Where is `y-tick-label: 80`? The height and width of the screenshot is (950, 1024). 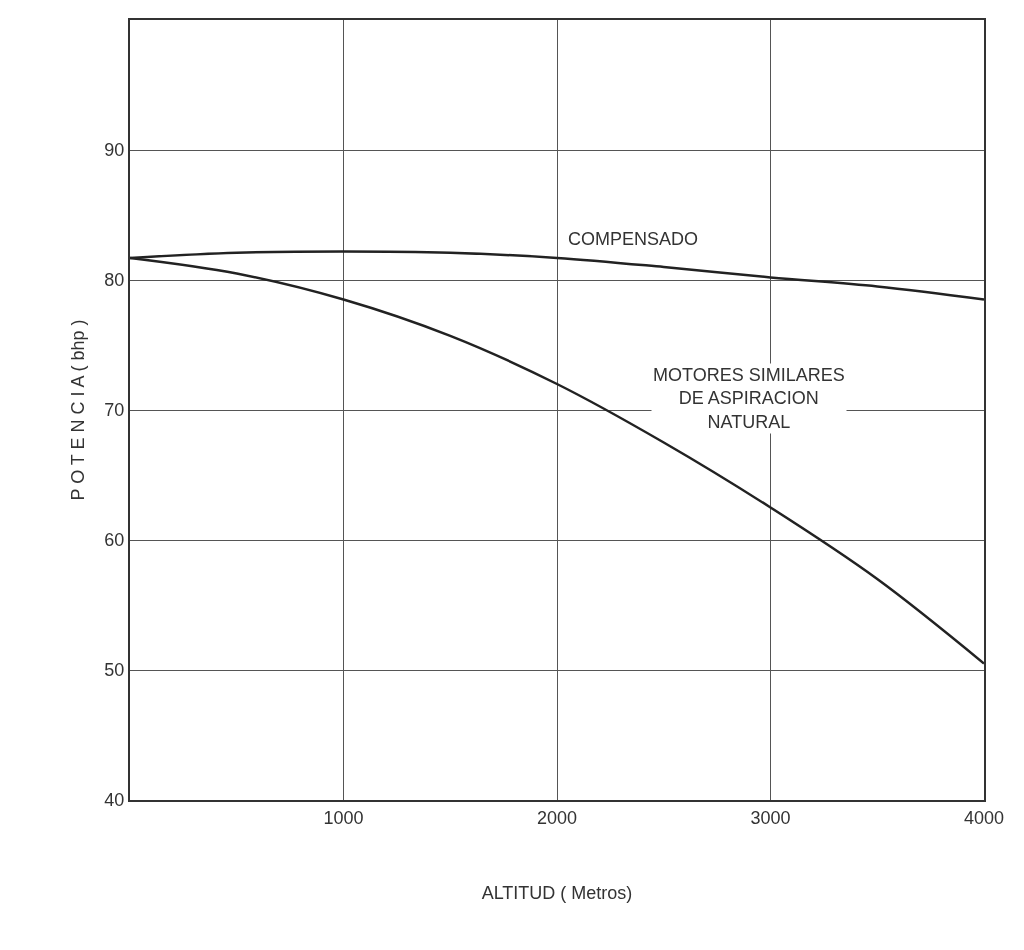 y-tick-label: 80 is located at coordinates (114, 280).